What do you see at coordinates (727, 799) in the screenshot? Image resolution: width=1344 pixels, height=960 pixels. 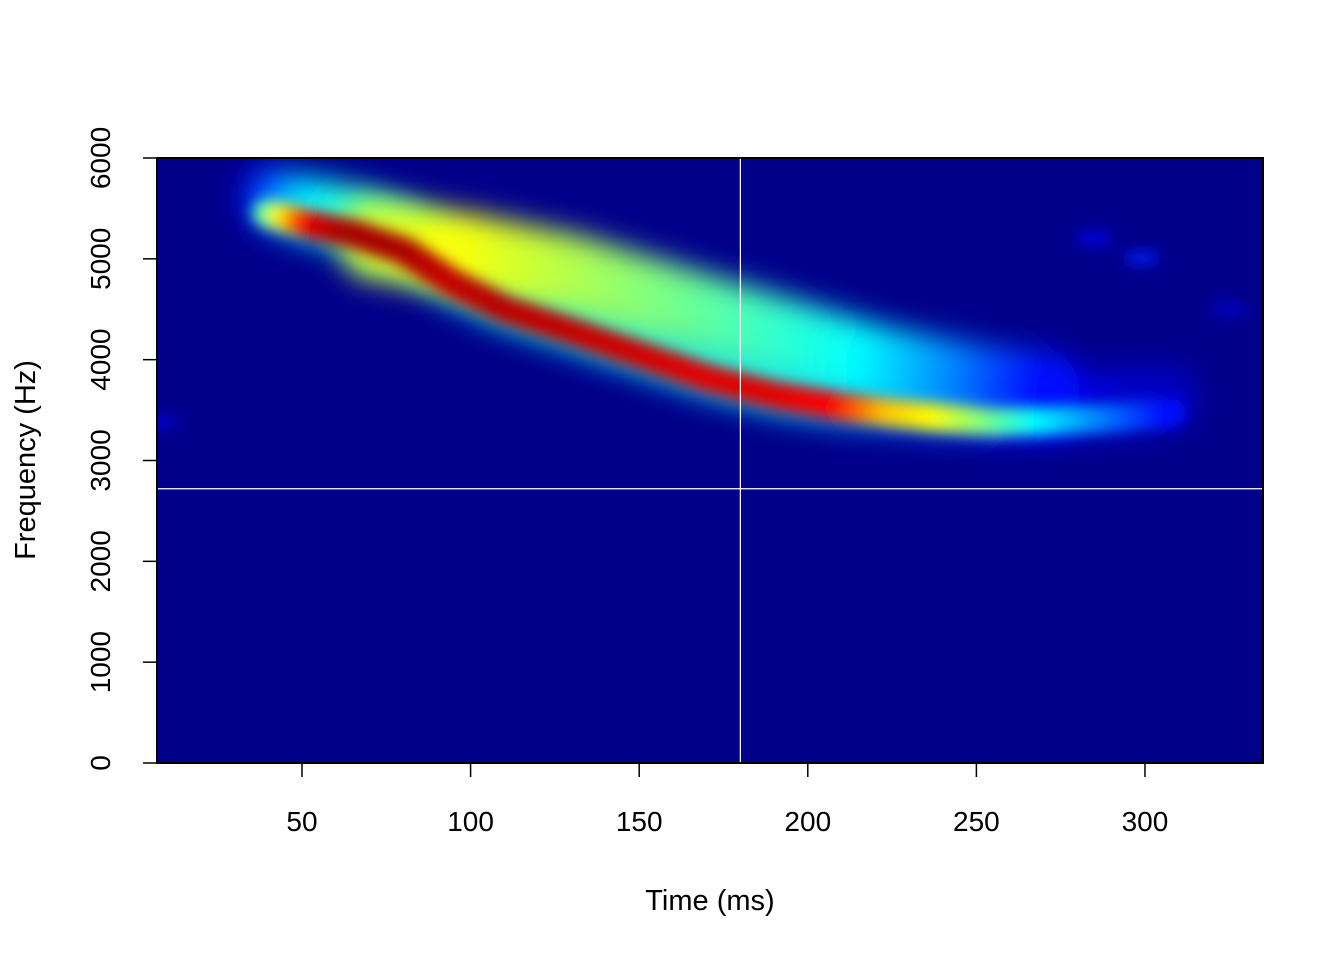 I see `x-axis: 50 100 150 200 250 300` at bounding box center [727, 799].